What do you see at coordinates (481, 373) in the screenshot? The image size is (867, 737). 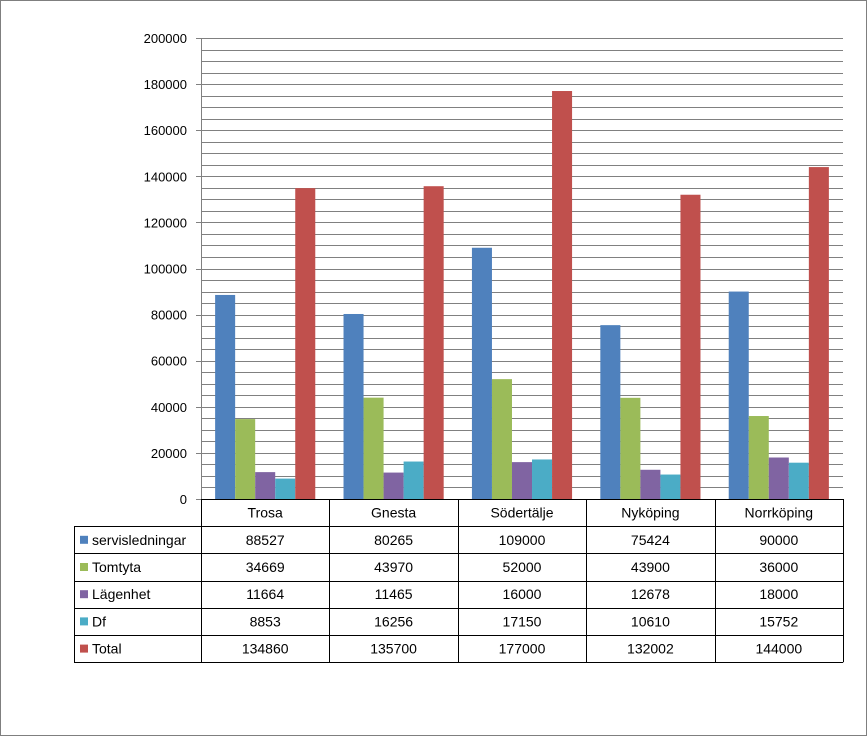 I see `bar-servisledningar-södertälje` at bounding box center [481, 373].